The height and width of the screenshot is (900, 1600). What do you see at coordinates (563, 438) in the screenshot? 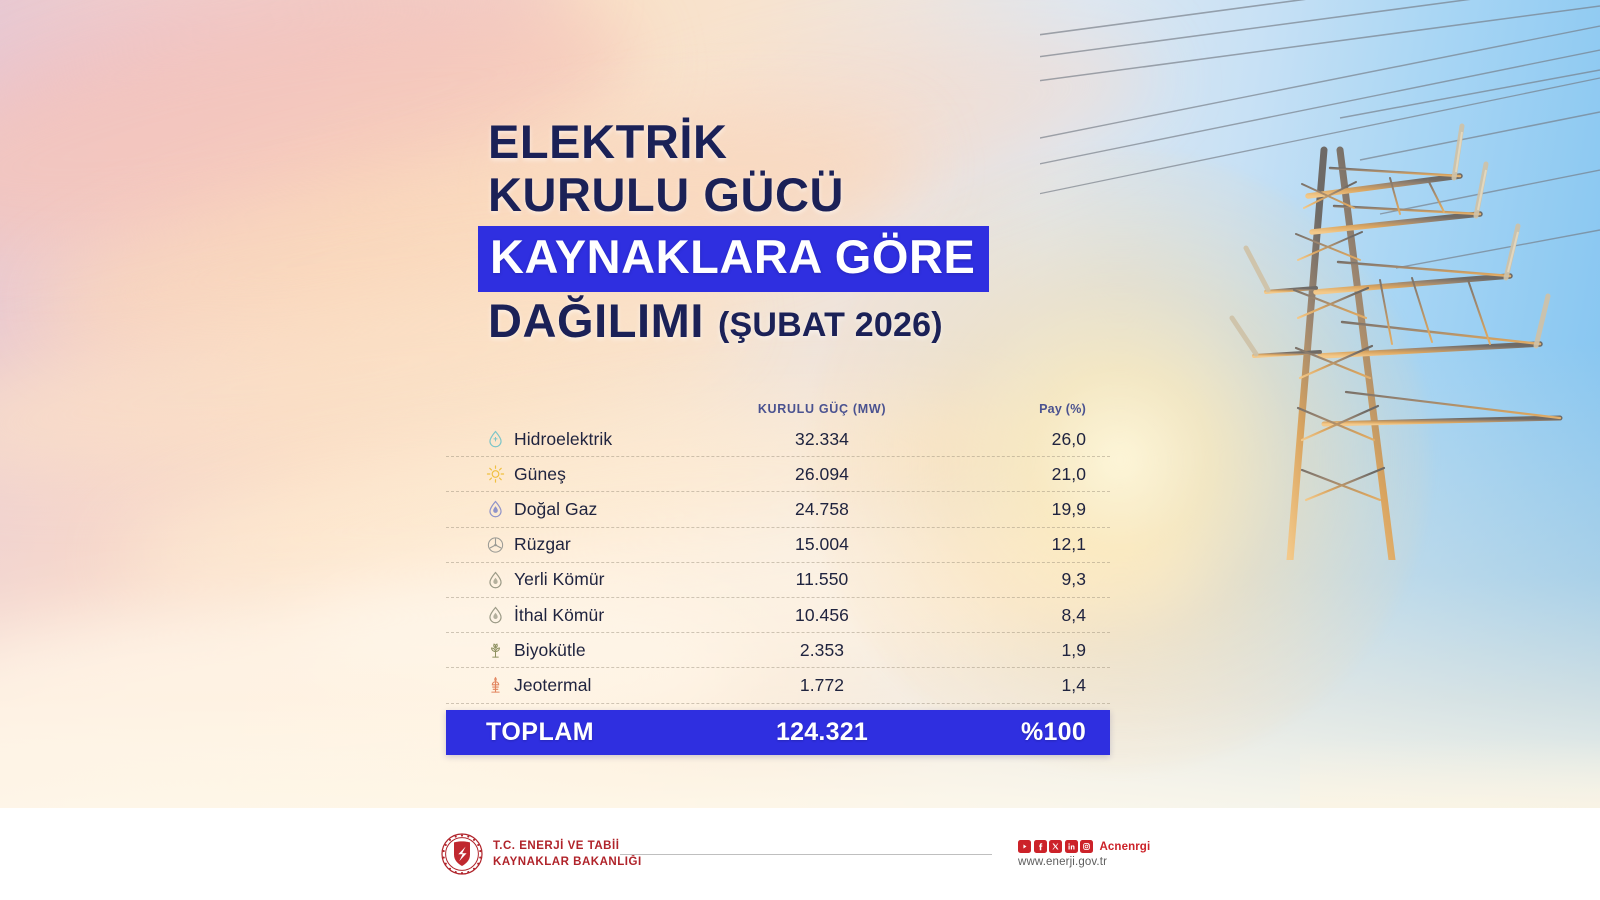
I see `row-source-label: Hidroelektrik` at bounding box center [563, 438].